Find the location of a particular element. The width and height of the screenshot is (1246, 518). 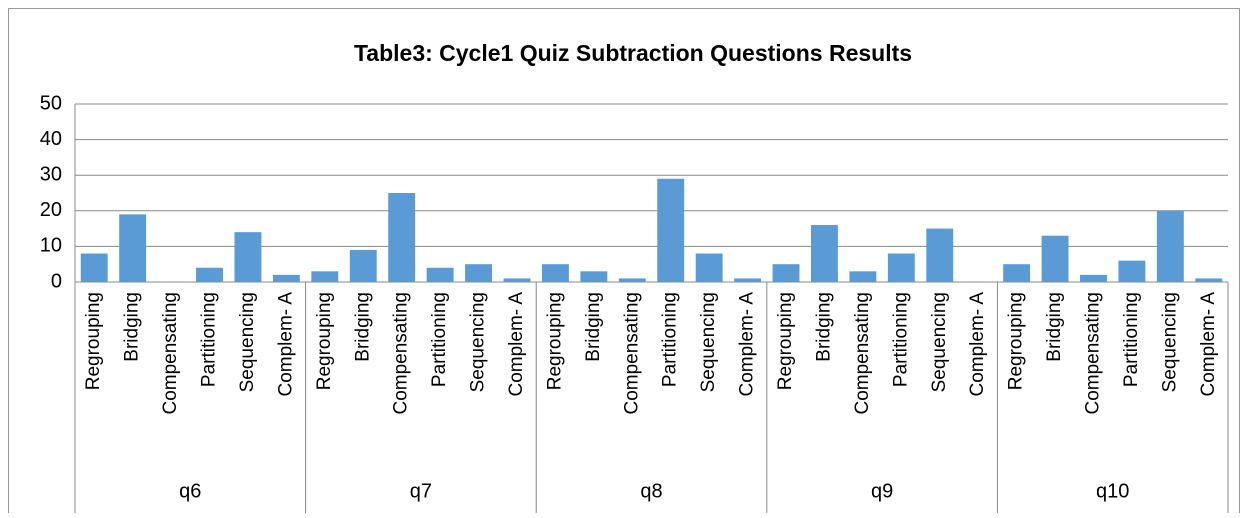

group-label: q9 is located at coordinates (882, 491).